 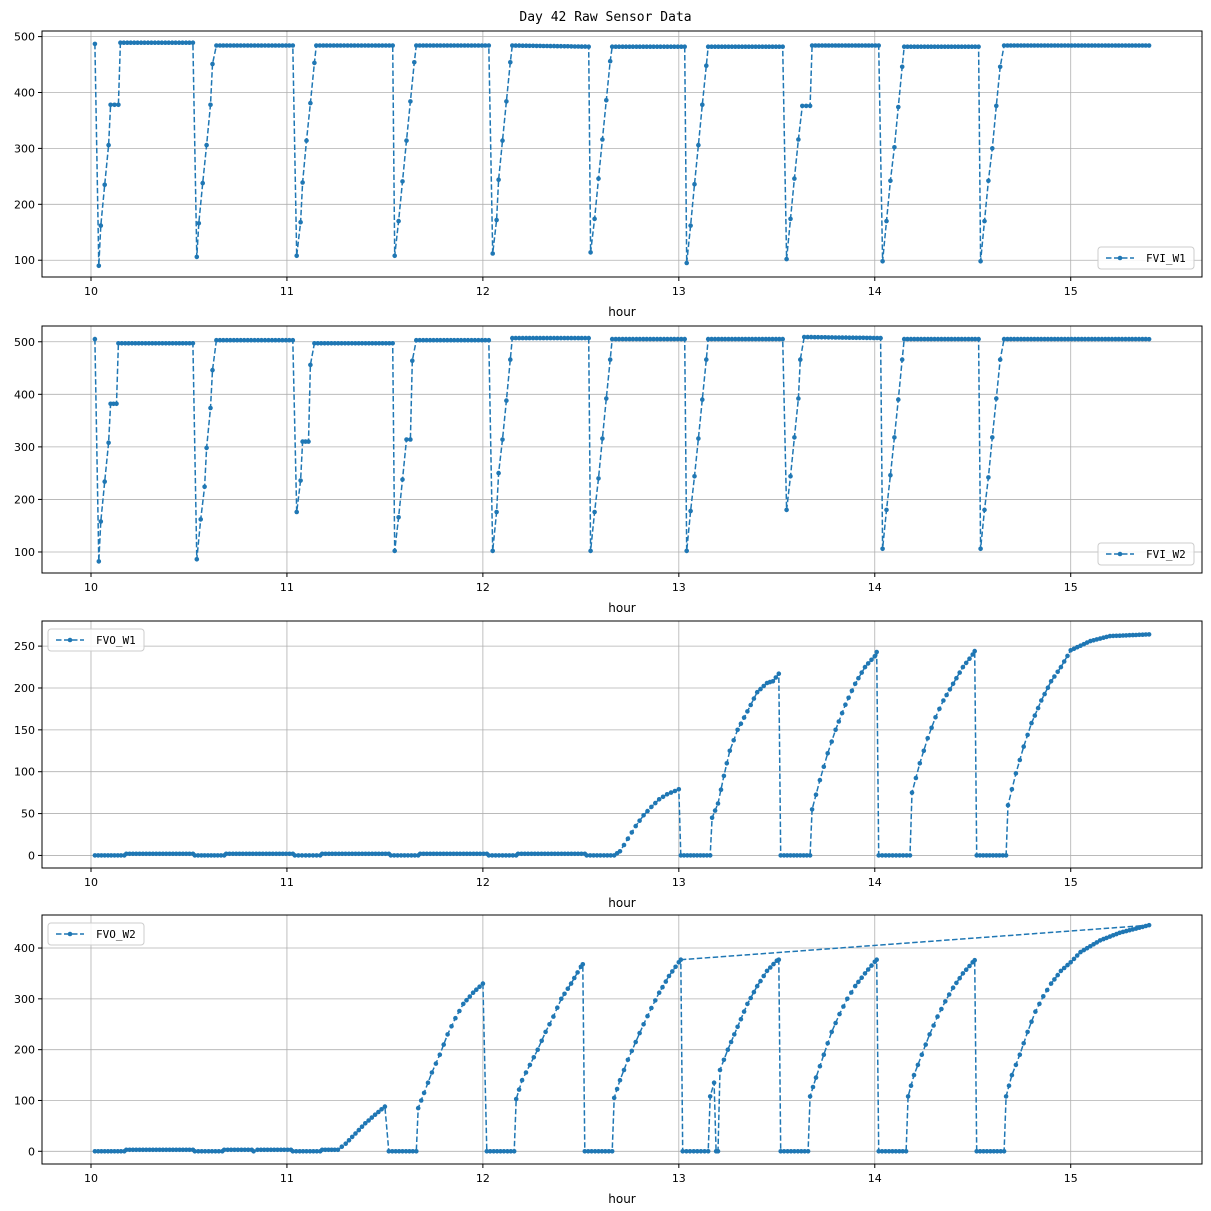 I want to click on chart-4-x-tick-label: 14, so click(x=875, y=1178).